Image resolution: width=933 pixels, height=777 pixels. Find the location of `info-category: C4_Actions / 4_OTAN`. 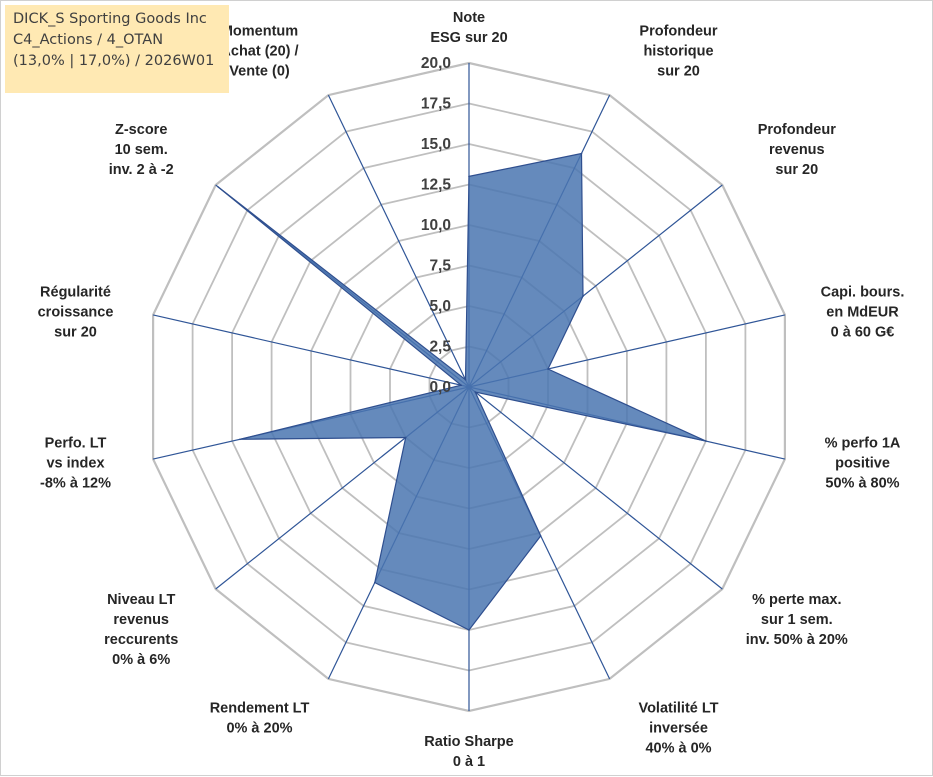

info-category: C4_Actions / 4_OTAN is located at coordinates (88, 40).